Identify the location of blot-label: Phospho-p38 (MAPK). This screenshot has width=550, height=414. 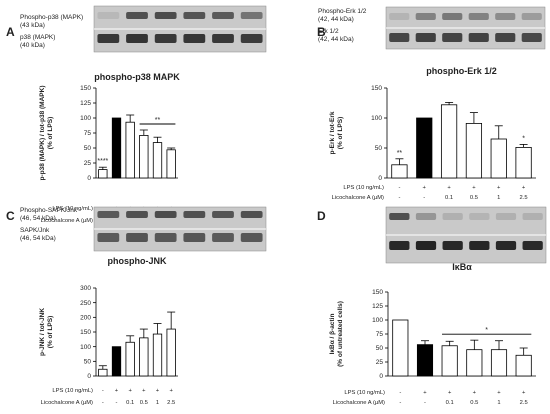
(51, 17).